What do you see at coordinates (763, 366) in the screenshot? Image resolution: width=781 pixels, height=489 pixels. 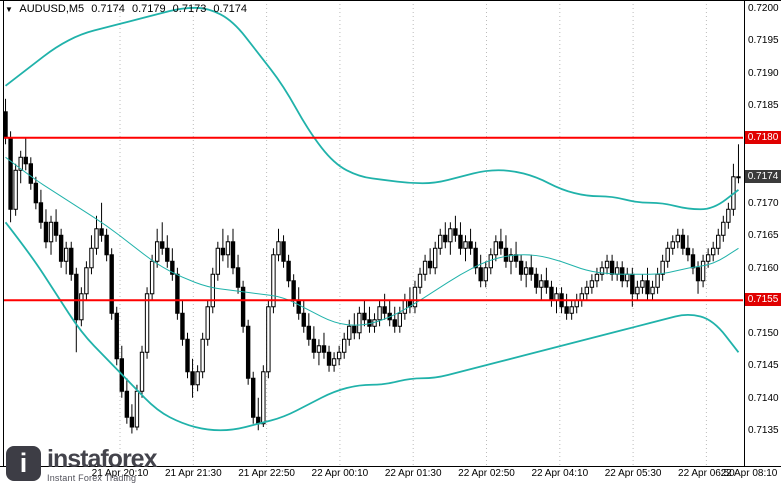 I see `price-tick: 0.7145` at bounding box center [763, 366].